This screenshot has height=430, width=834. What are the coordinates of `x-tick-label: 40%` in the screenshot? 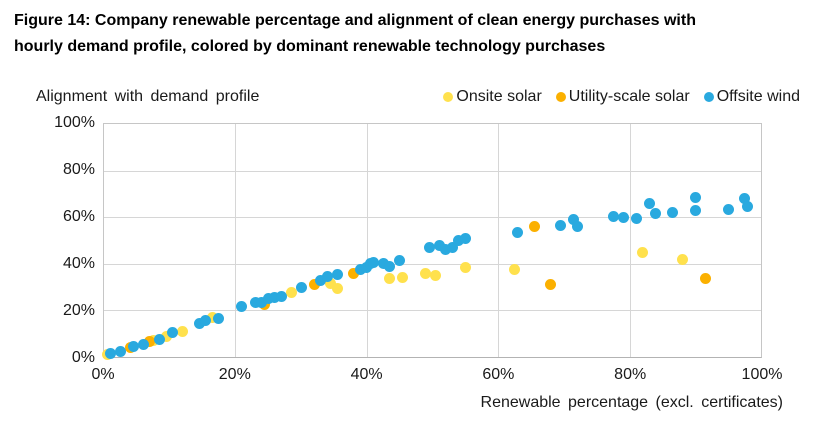 It's located at (366, 374).